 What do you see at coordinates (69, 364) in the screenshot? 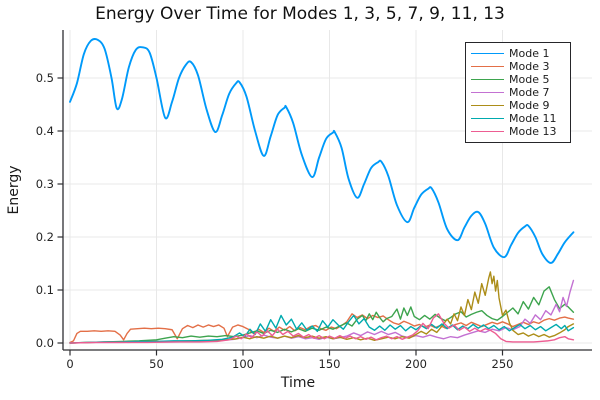
I see `x-tick-label: 0` at bounding box center [69, 364].